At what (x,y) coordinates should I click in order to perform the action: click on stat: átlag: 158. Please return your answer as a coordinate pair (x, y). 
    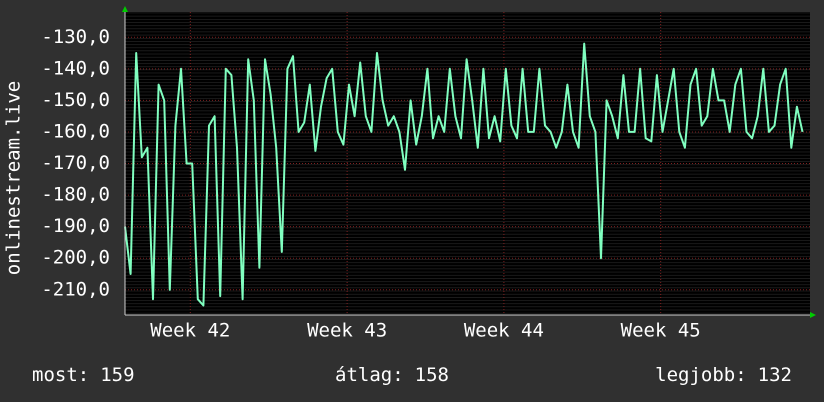
    Looking at the image, I should click on (392, 375).